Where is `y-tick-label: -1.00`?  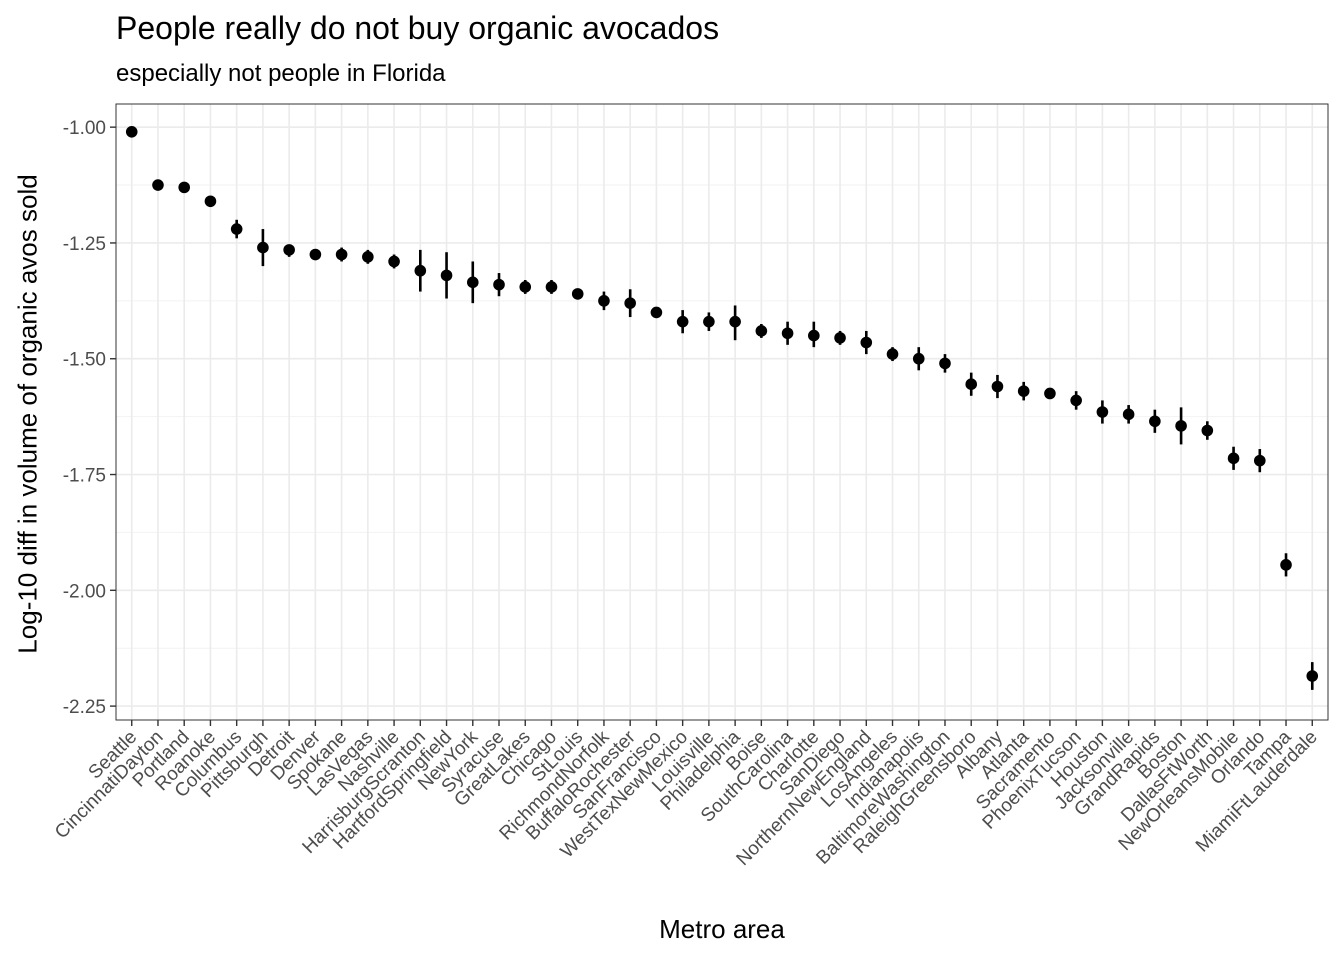 y-tick-label: -1.00 is located at coordinates (84, 128).